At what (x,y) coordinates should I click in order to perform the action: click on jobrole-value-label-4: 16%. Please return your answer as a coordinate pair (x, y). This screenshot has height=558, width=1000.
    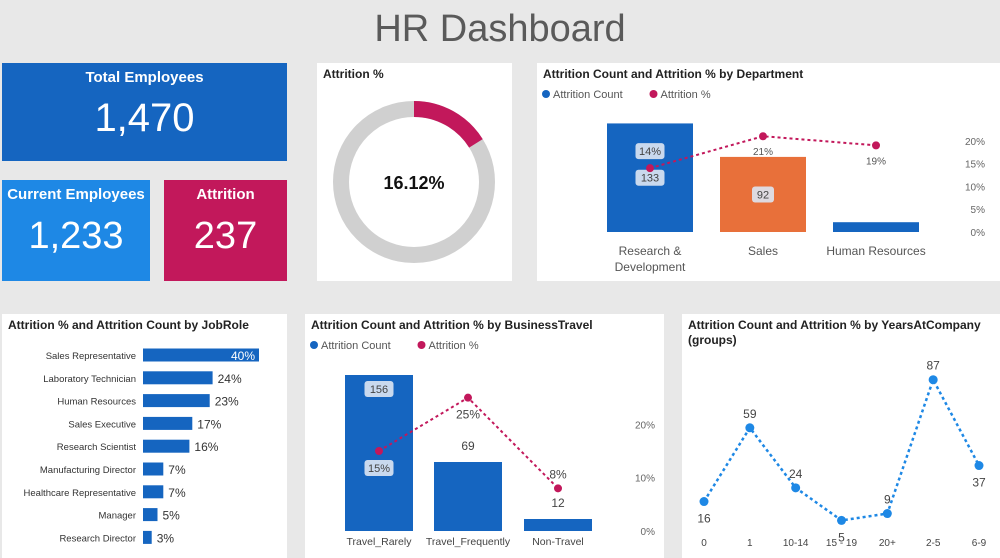
    Looking at the image, I should click on (206, 447).